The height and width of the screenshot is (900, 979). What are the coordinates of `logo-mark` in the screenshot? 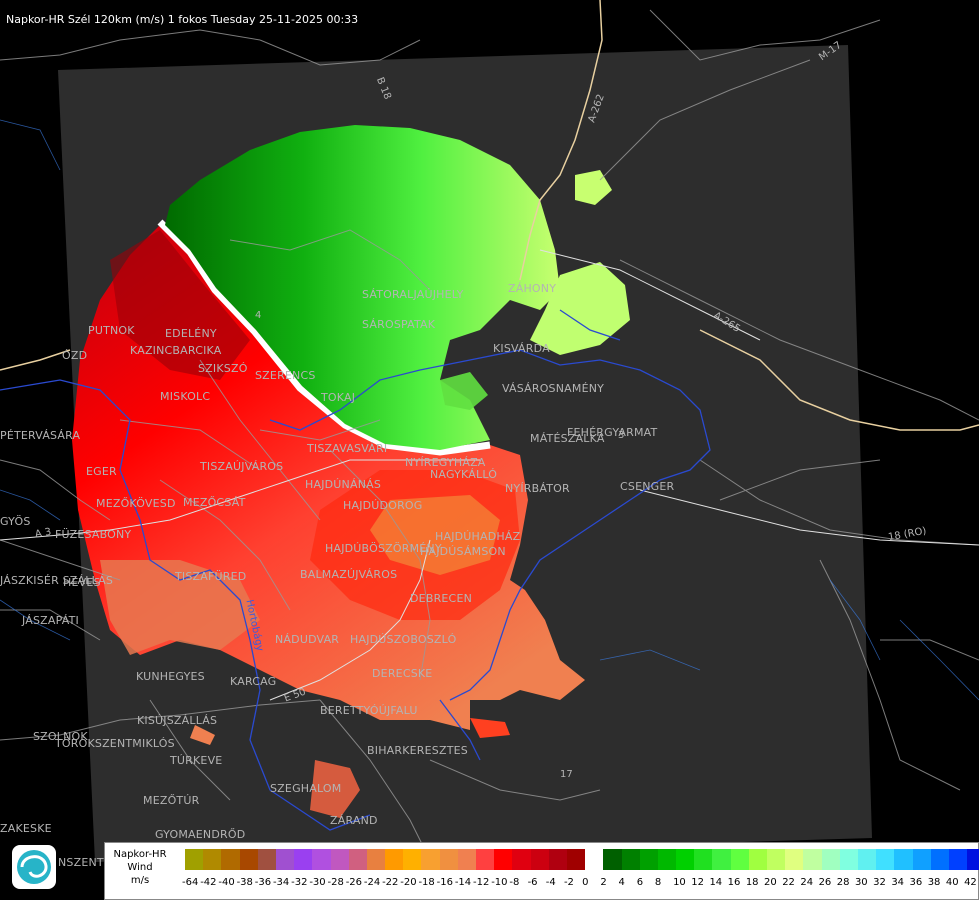 It's located at (34, 867).